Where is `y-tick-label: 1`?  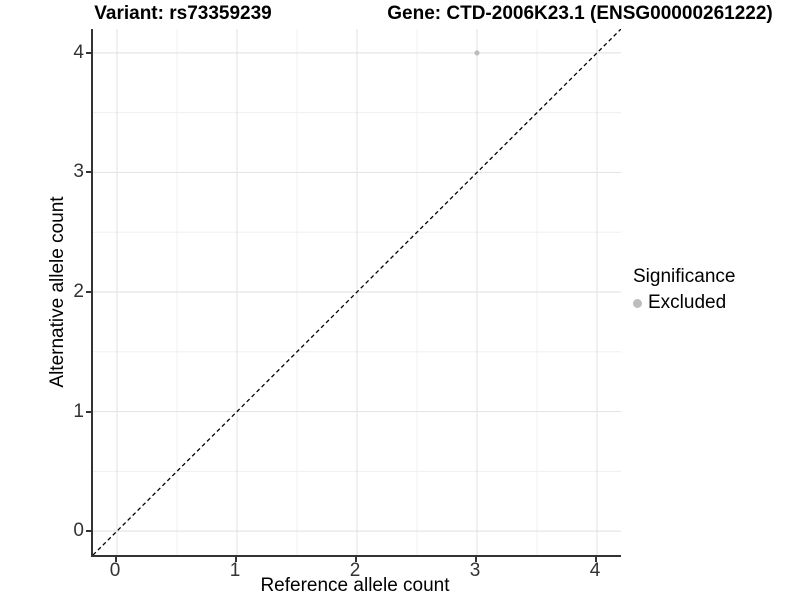
y-tick-label: 1 is located at coordinates (78, 411).